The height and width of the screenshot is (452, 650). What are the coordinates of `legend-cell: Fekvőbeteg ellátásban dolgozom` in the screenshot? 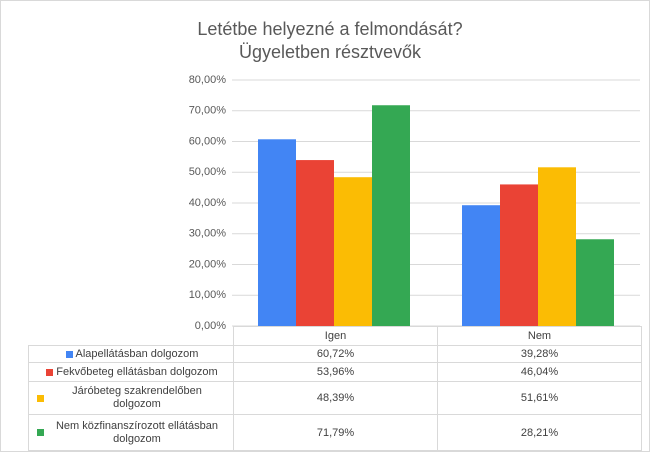 It's located at (131, 372).